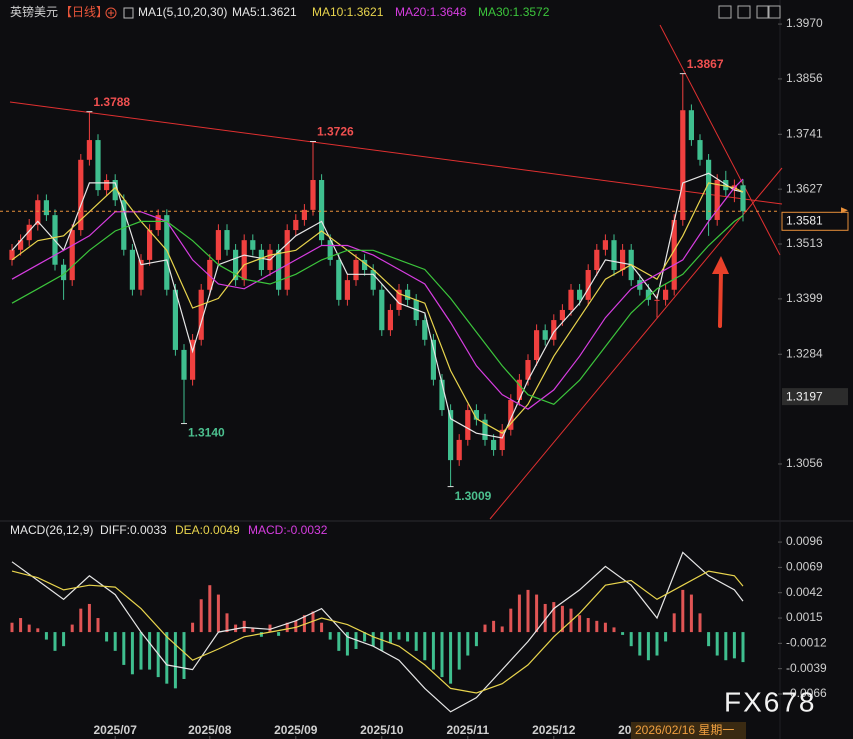 The height and width of the screenshot is (739, 853). Describe the element at coordinates (554, 730) in the screenshot. I see `x-tick-label: 2025/12` at that location.